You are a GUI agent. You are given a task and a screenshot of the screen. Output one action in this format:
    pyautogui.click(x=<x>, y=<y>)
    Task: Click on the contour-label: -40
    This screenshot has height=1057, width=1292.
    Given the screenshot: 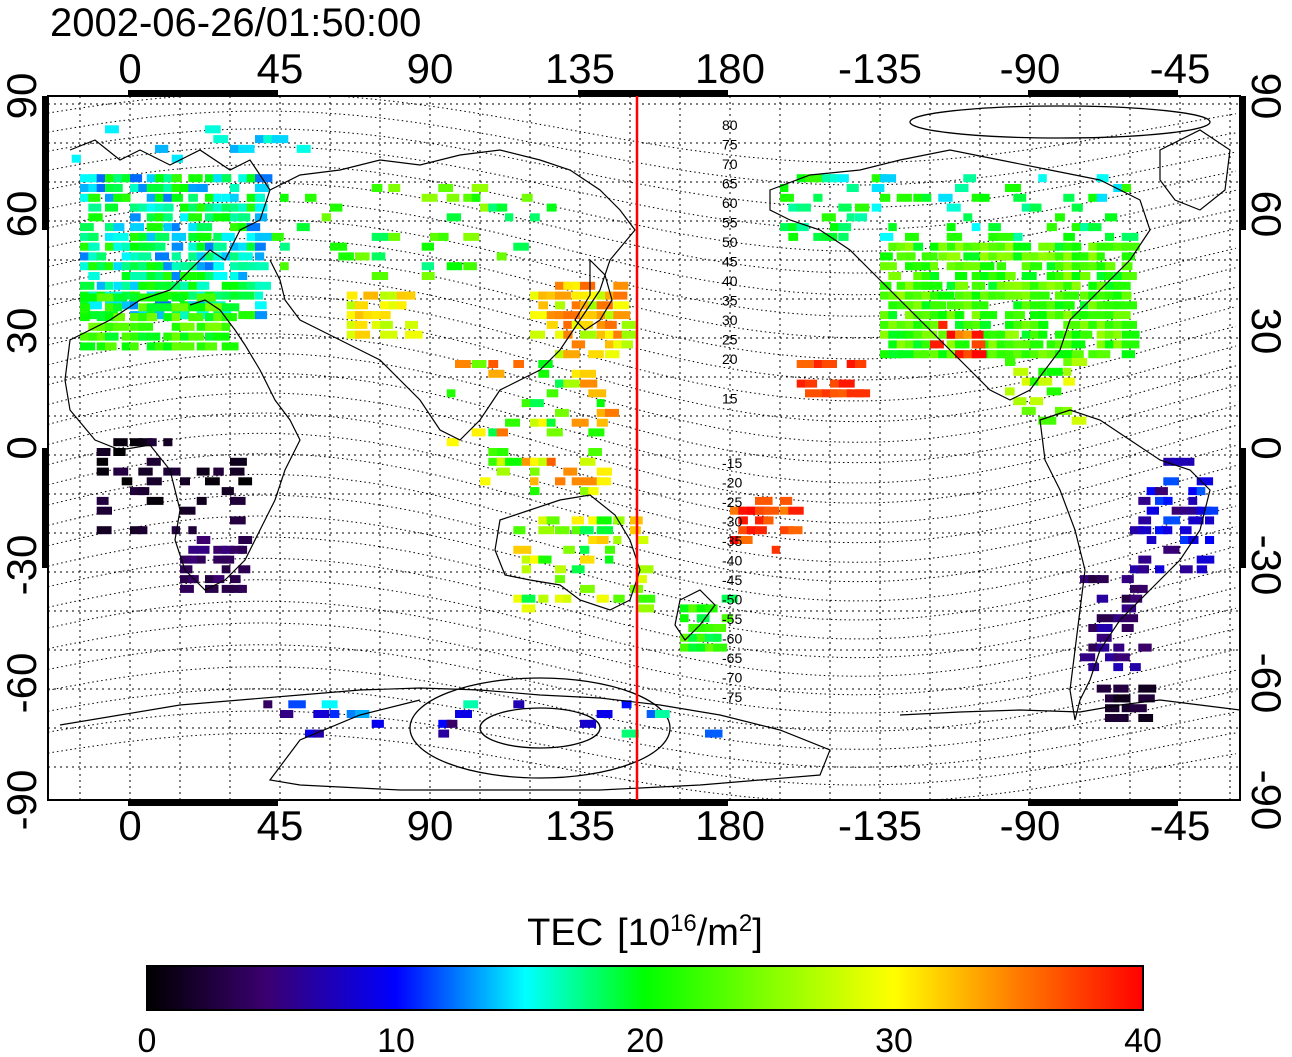 What is the action you would take?
    pyautogui.click(x=732, y=561)
    